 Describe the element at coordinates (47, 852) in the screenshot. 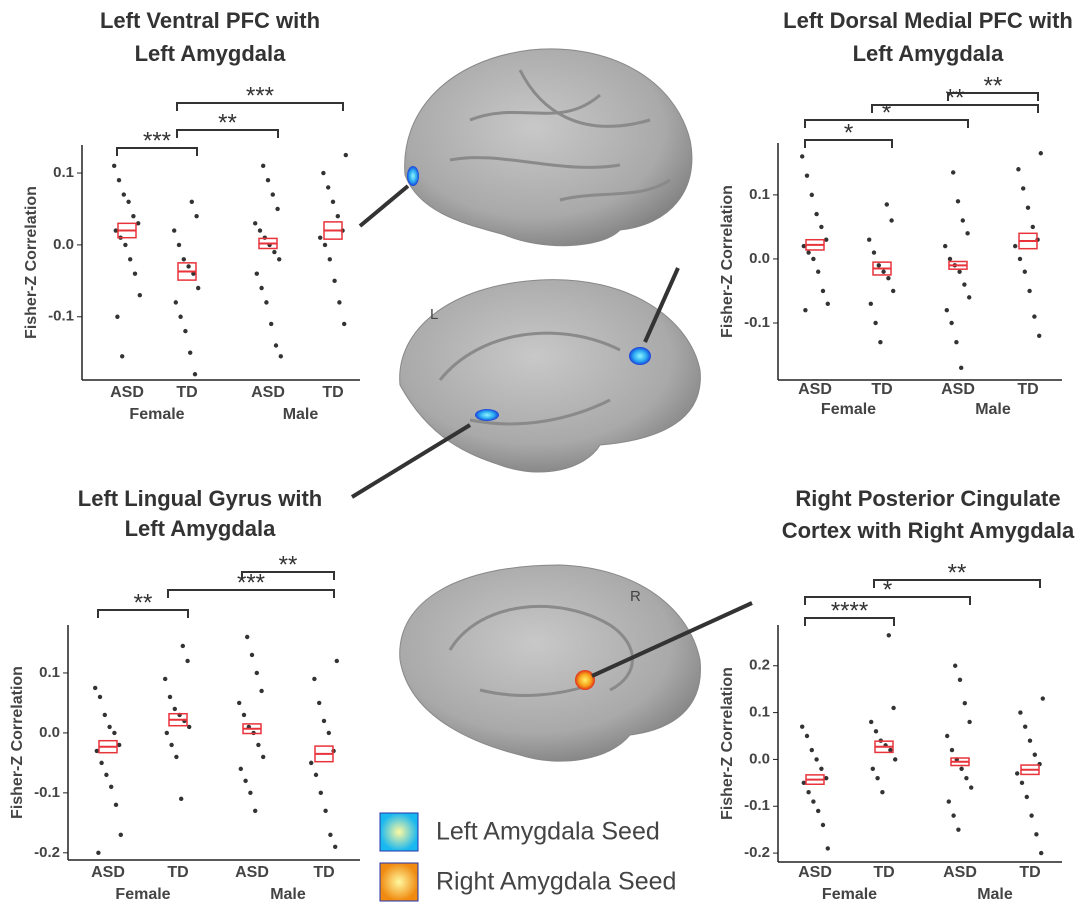

I see `y-tick-label: -0.2` at that location.